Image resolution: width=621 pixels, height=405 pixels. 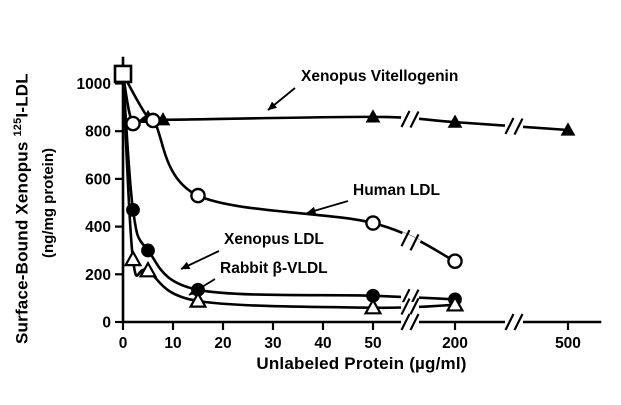 What do you see at coordinates (18, 127) in the screenshot?
I see `isotope-superscript: 125` at bounding box center [18, 127].